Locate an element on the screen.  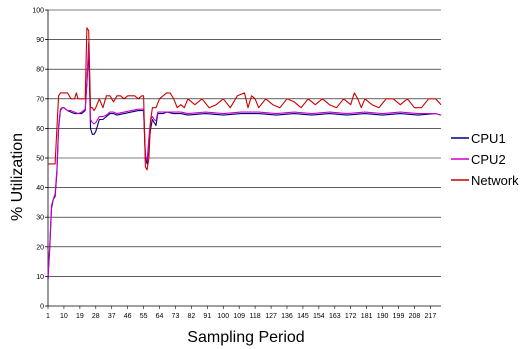
x-tick-label: 127 is located at coordinates (271, 316).